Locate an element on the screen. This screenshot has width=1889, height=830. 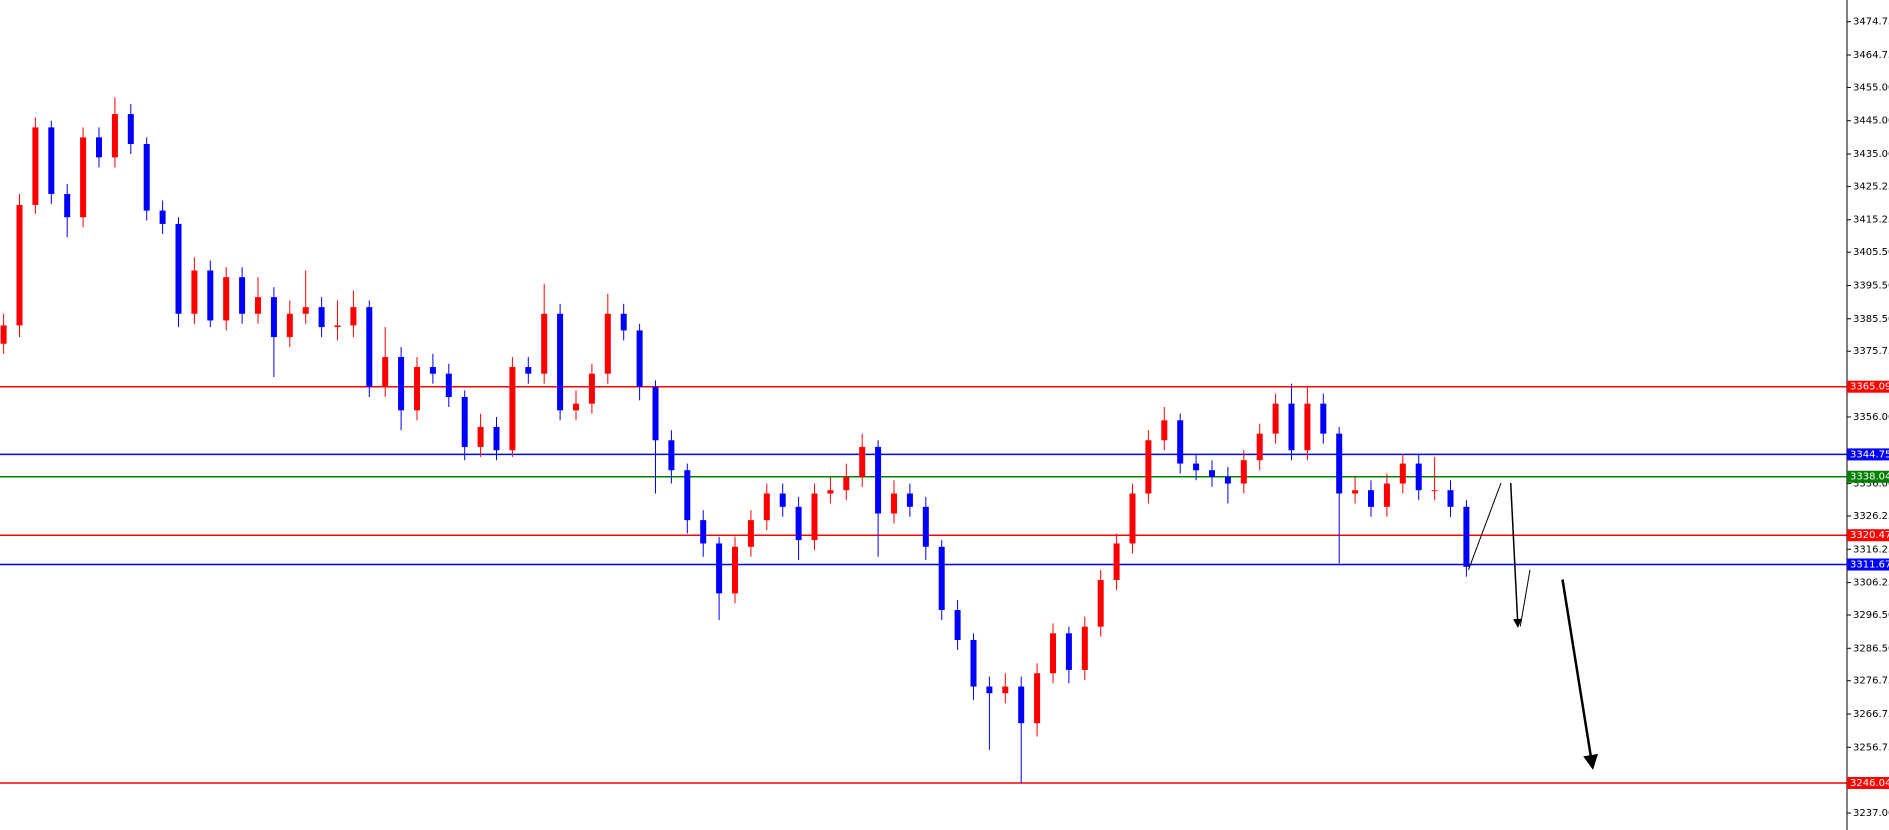
y-tick-label: 3435.00 is located at coordinates (1871, 154).